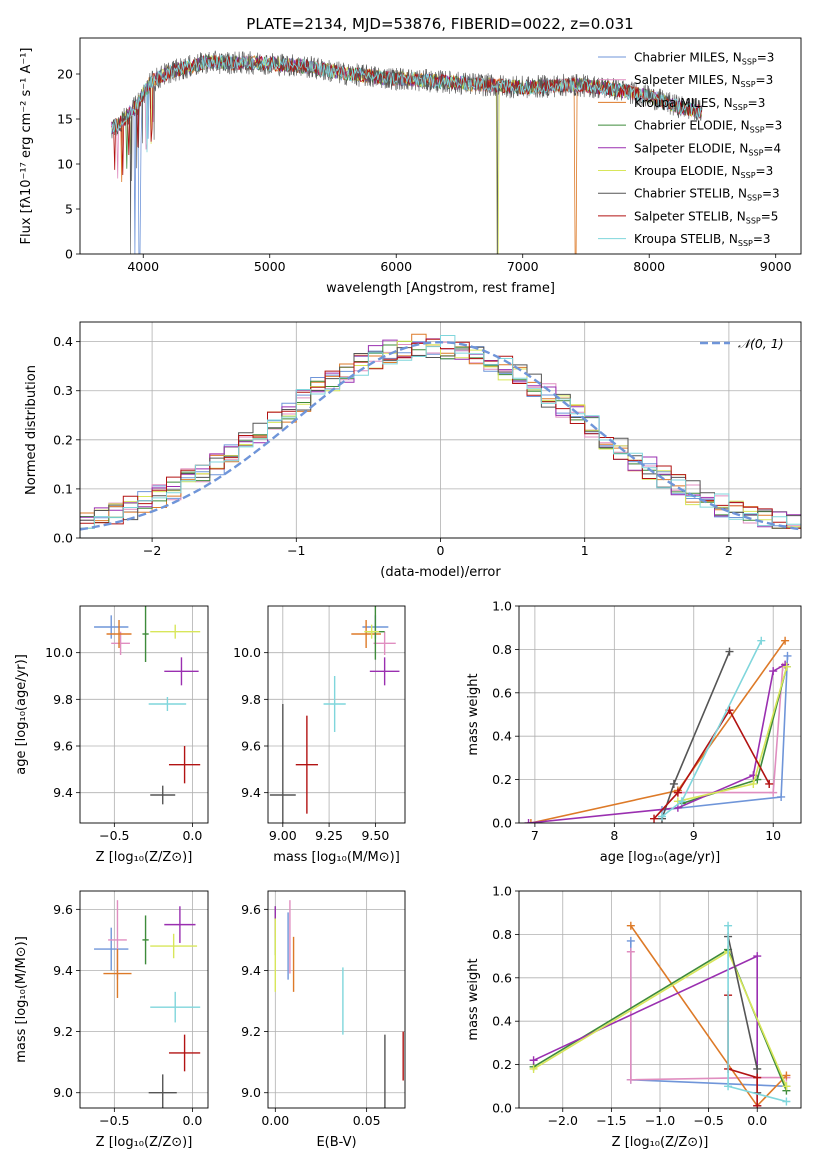  Describe the element at coordinates (336, 857) in the screenshot. I see `x-axis-label: mass [log₁₀(M/M⊙)]` at that location.